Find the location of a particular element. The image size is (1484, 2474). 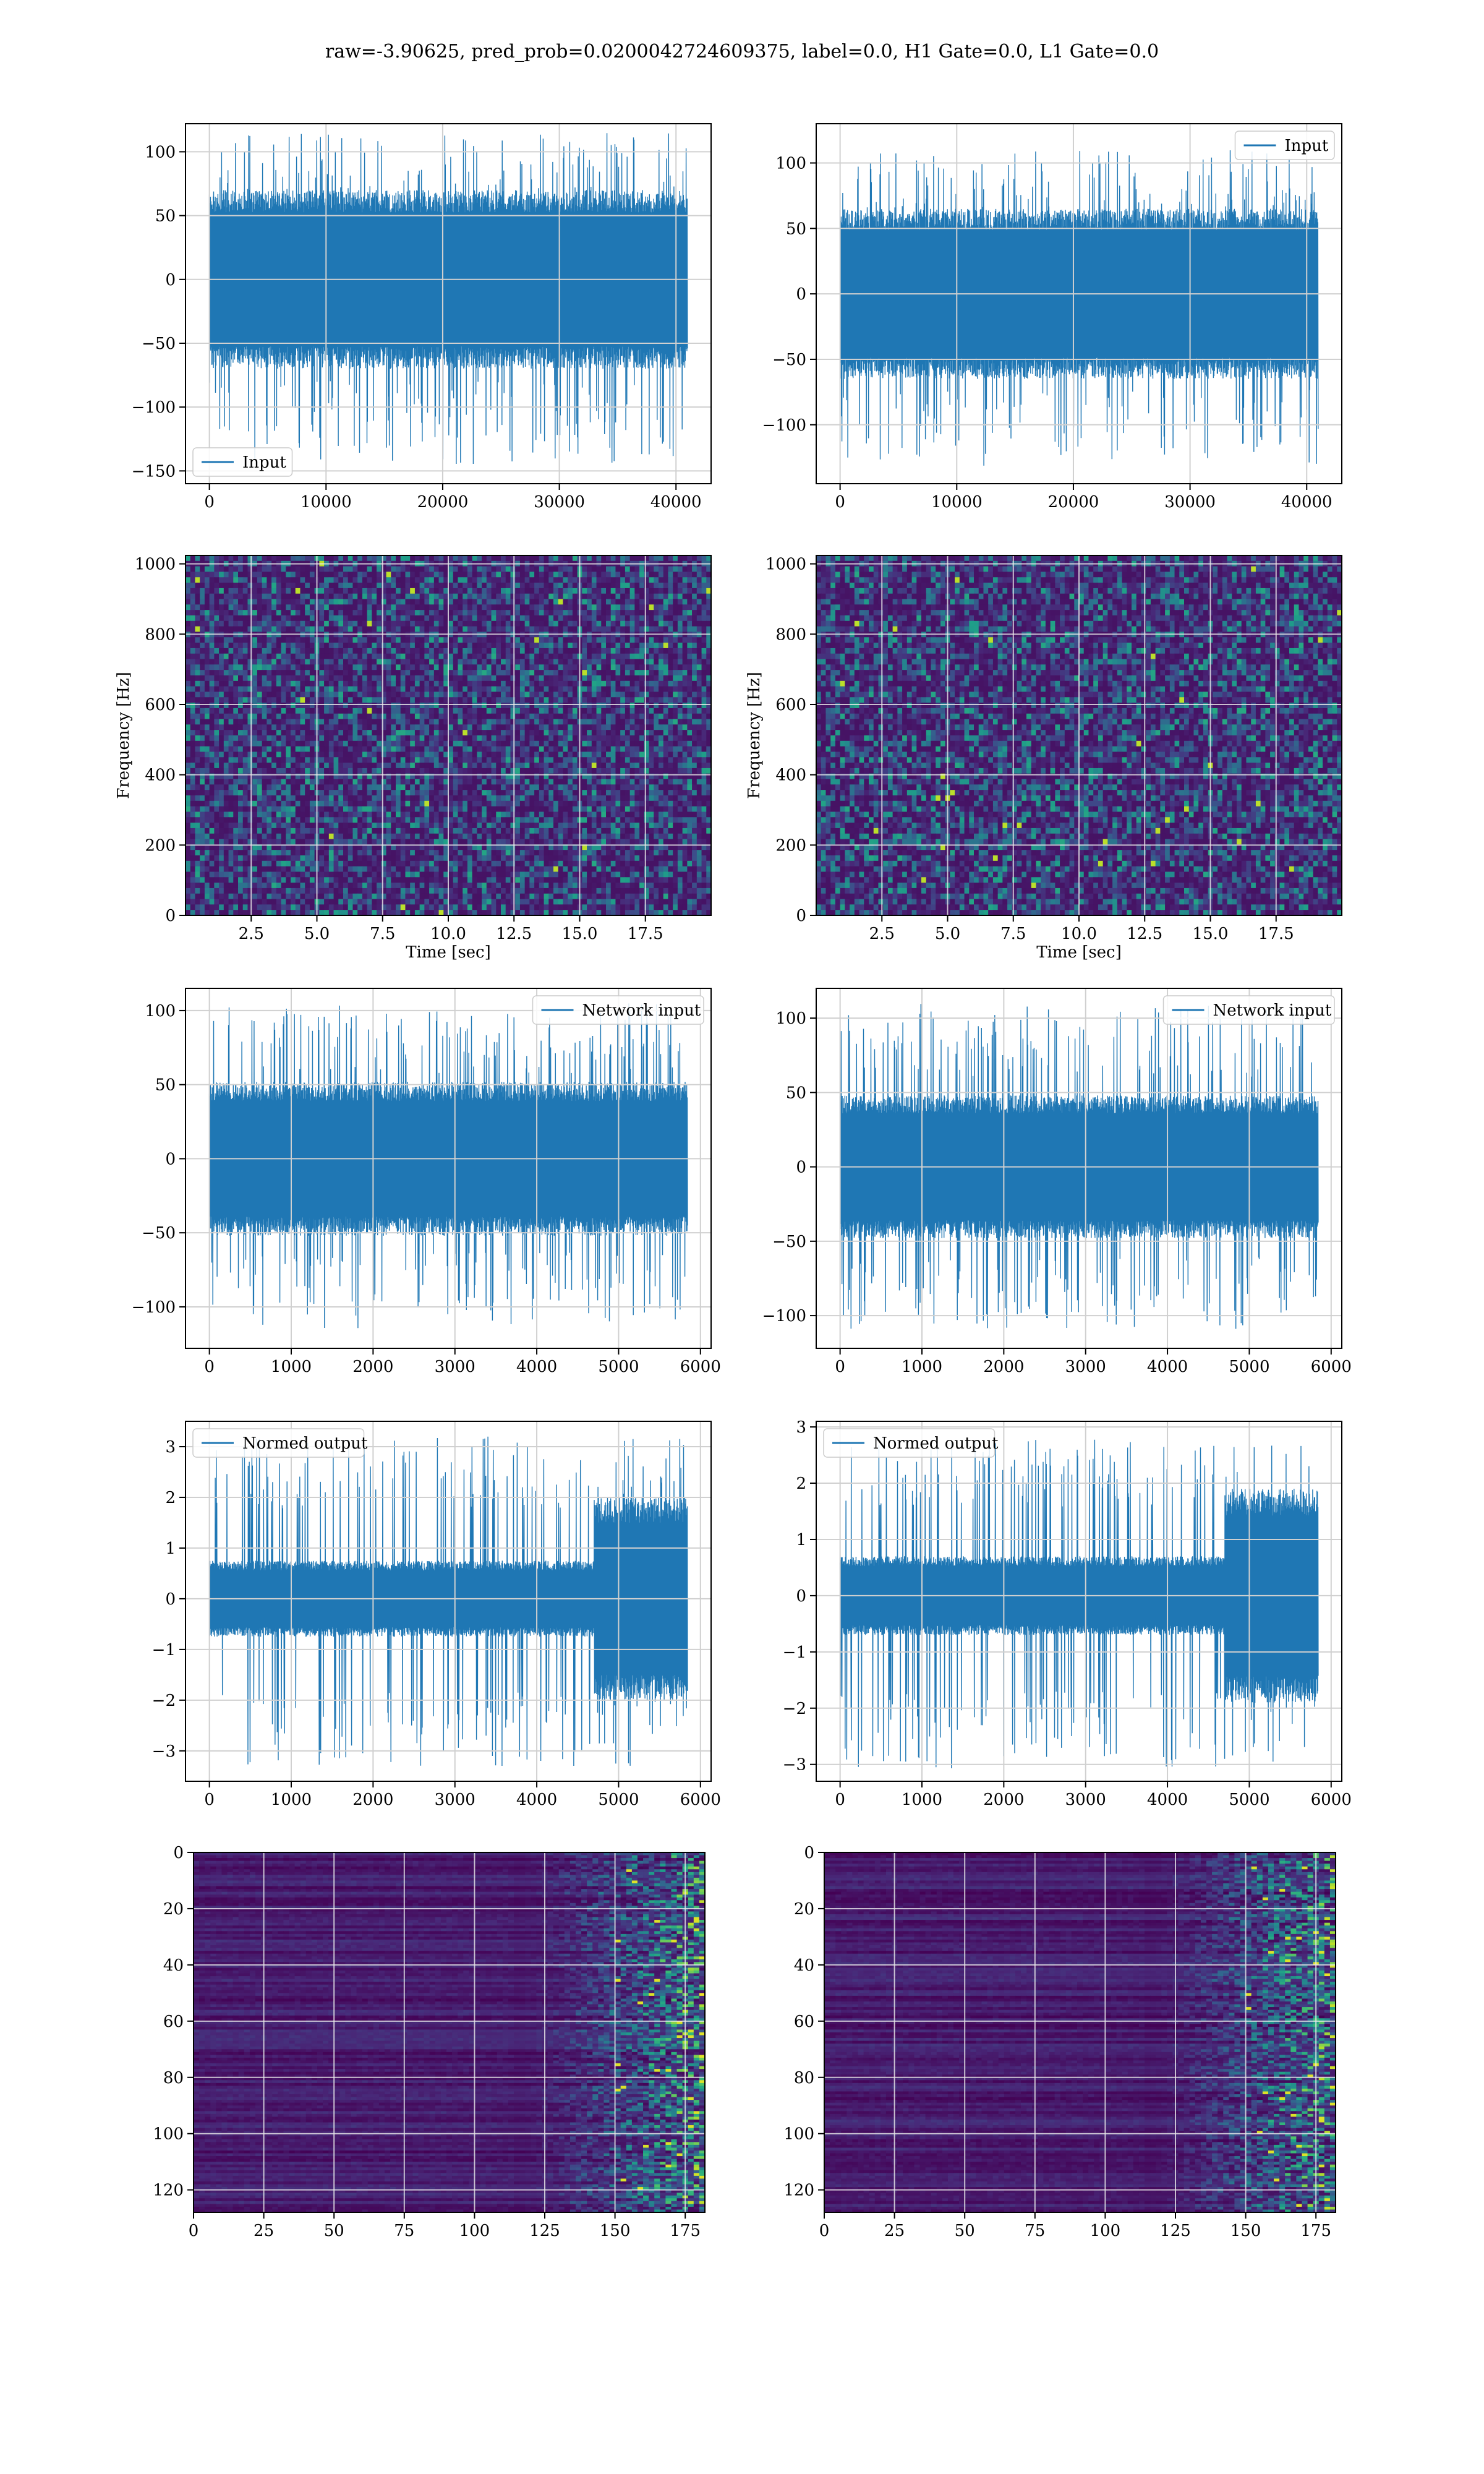

x-tick-label: 20000 is located at coordinates (1073, 502).